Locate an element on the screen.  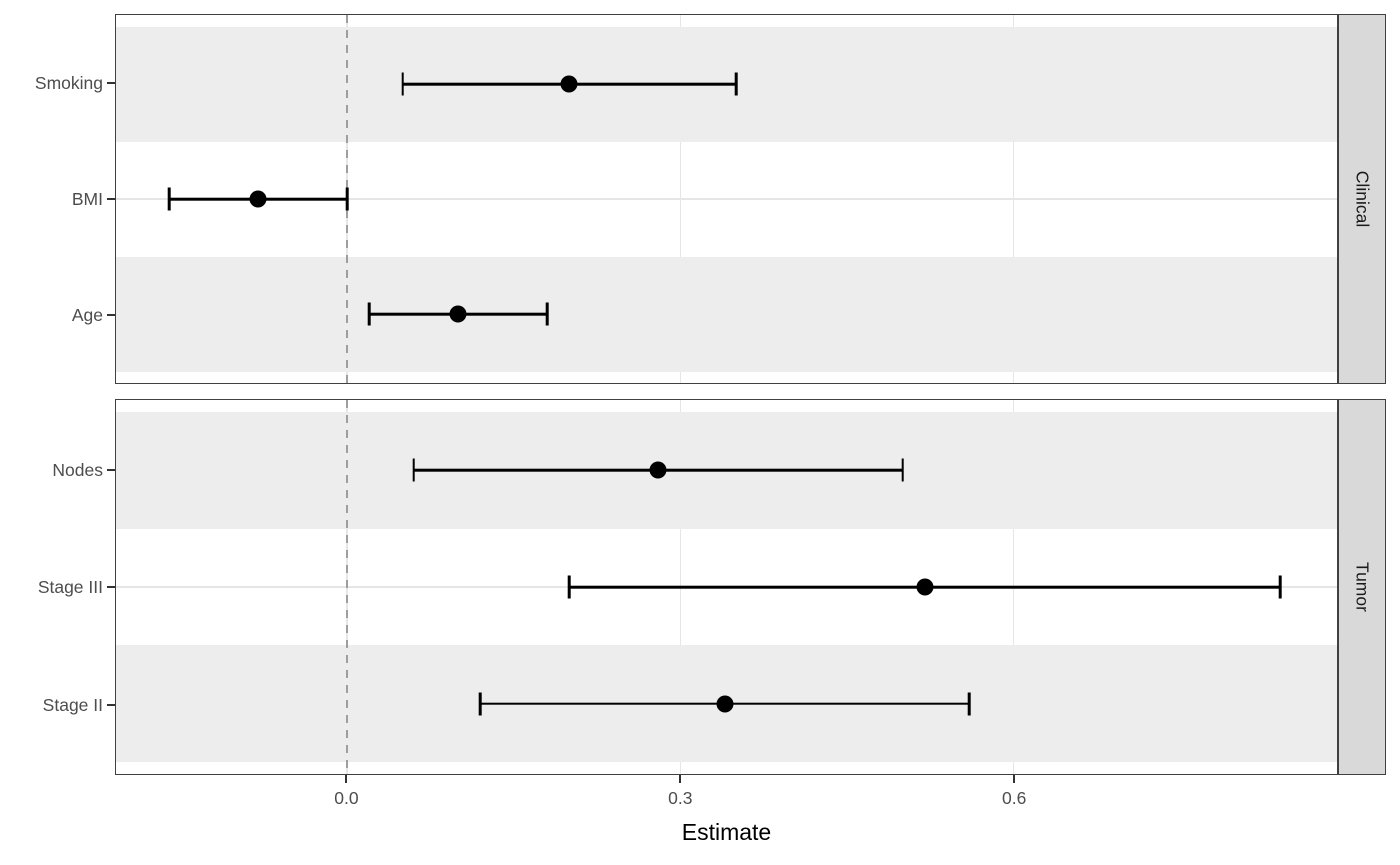
facet-strip-label: Clinical is located at coordinates (1362, 199).